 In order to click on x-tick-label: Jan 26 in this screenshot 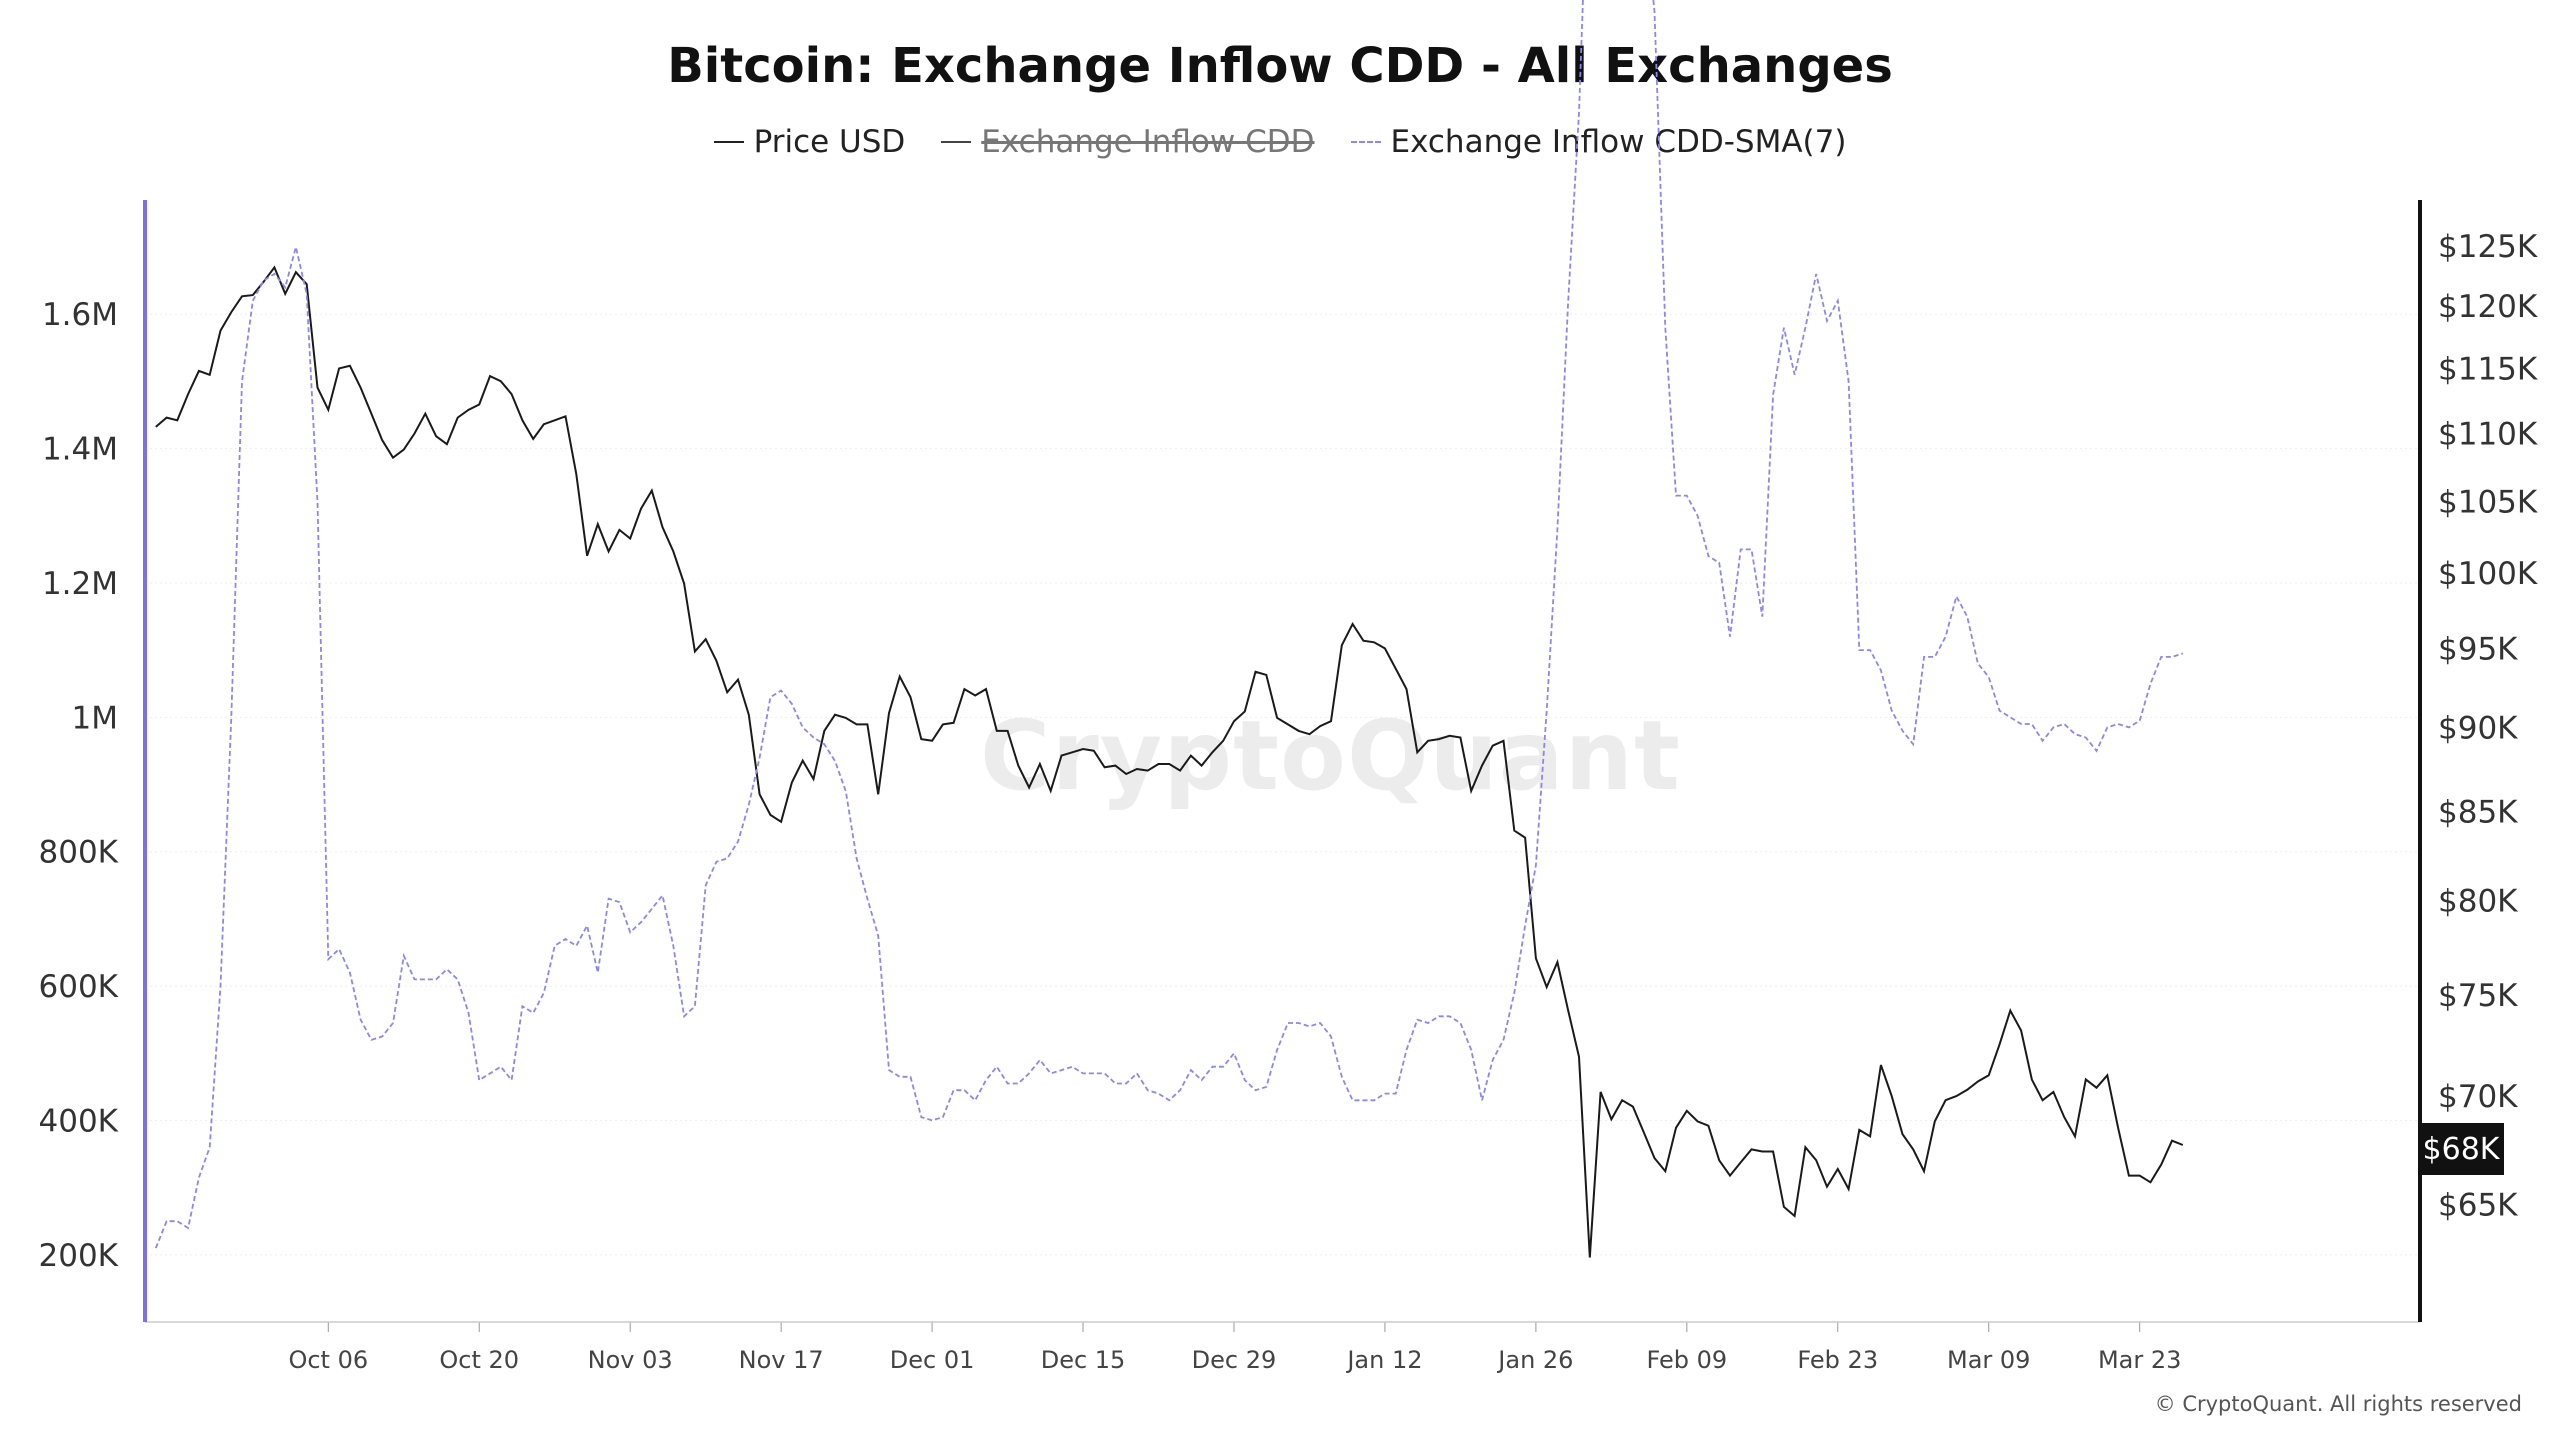, I will do `click(1534, 1360)`.